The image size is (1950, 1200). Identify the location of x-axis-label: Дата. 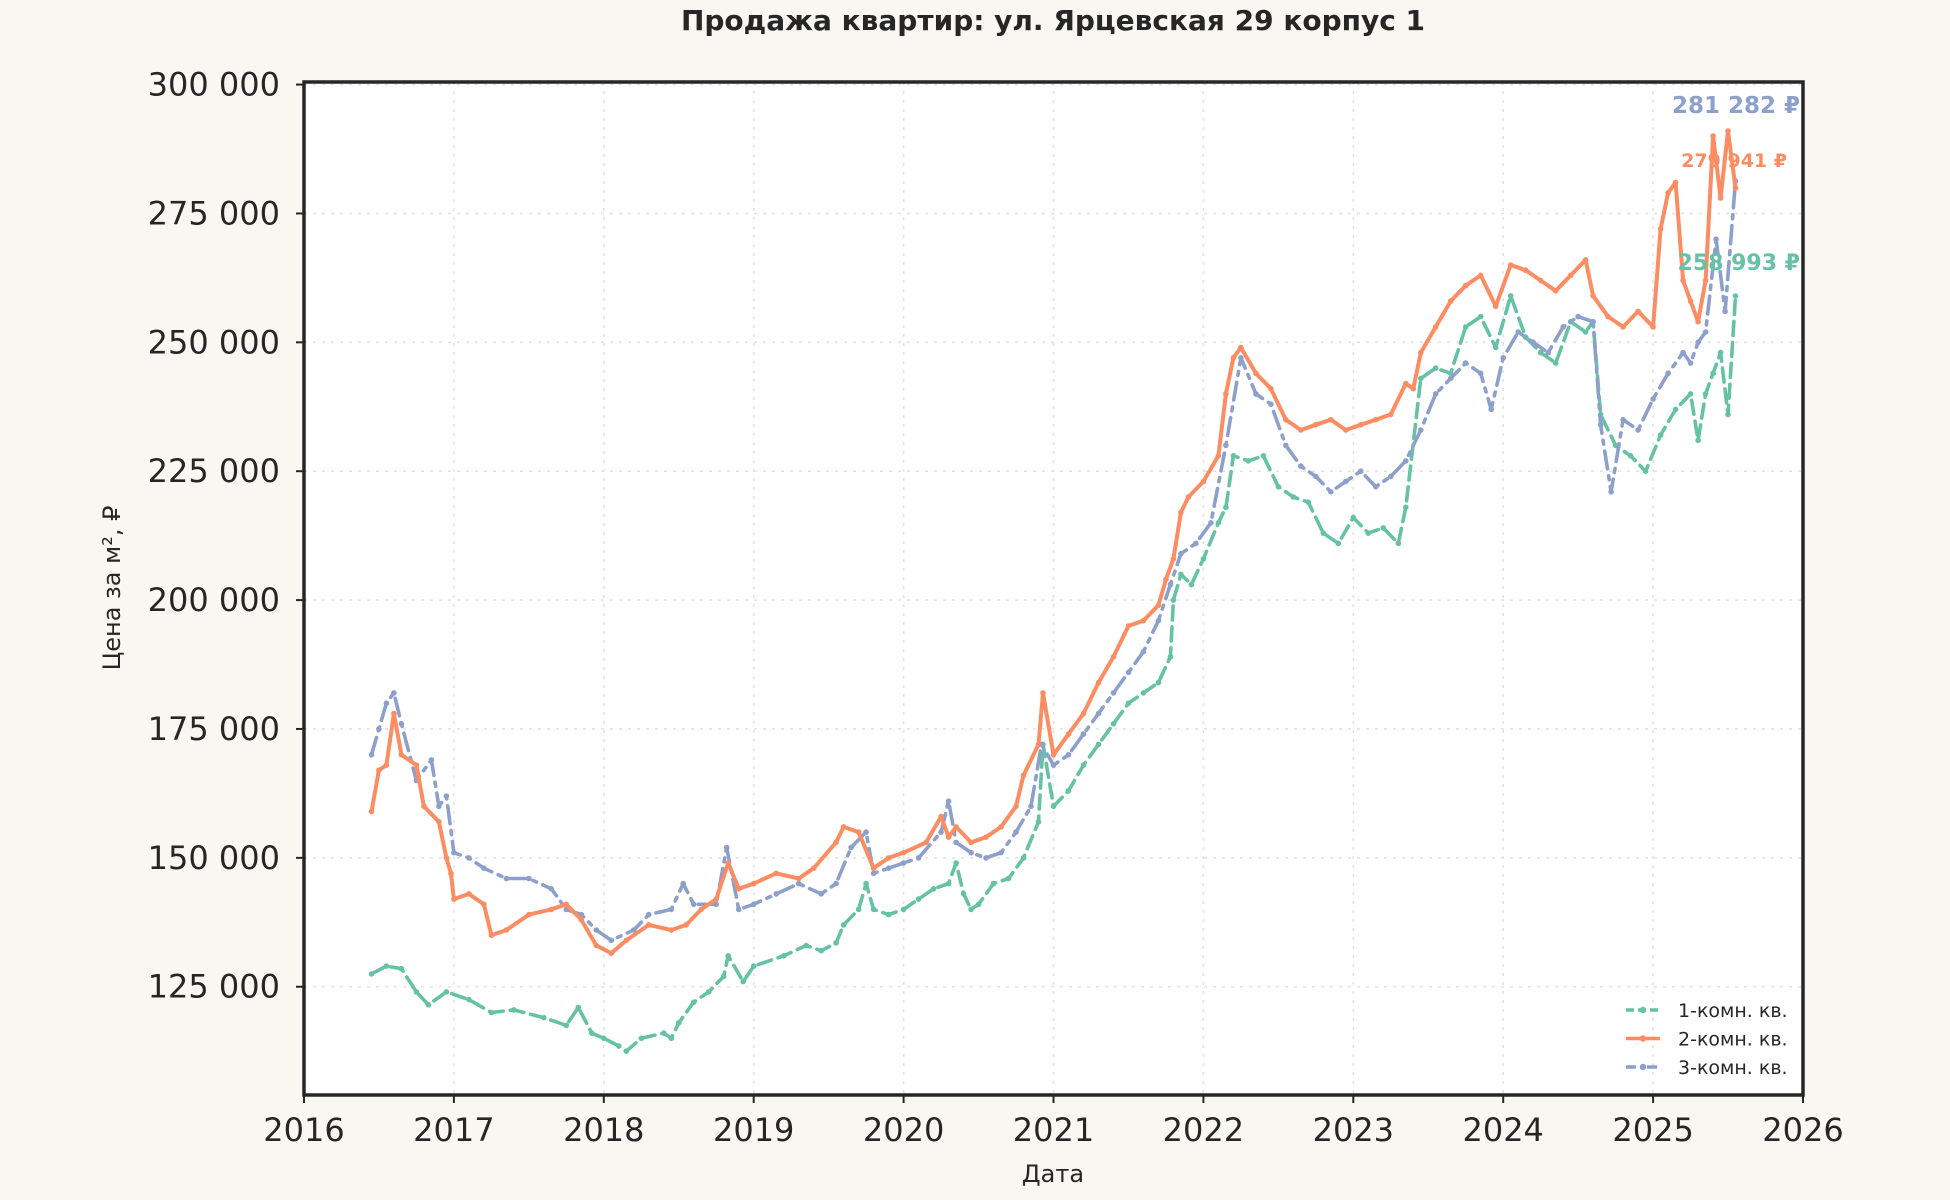
(1053, 1174).